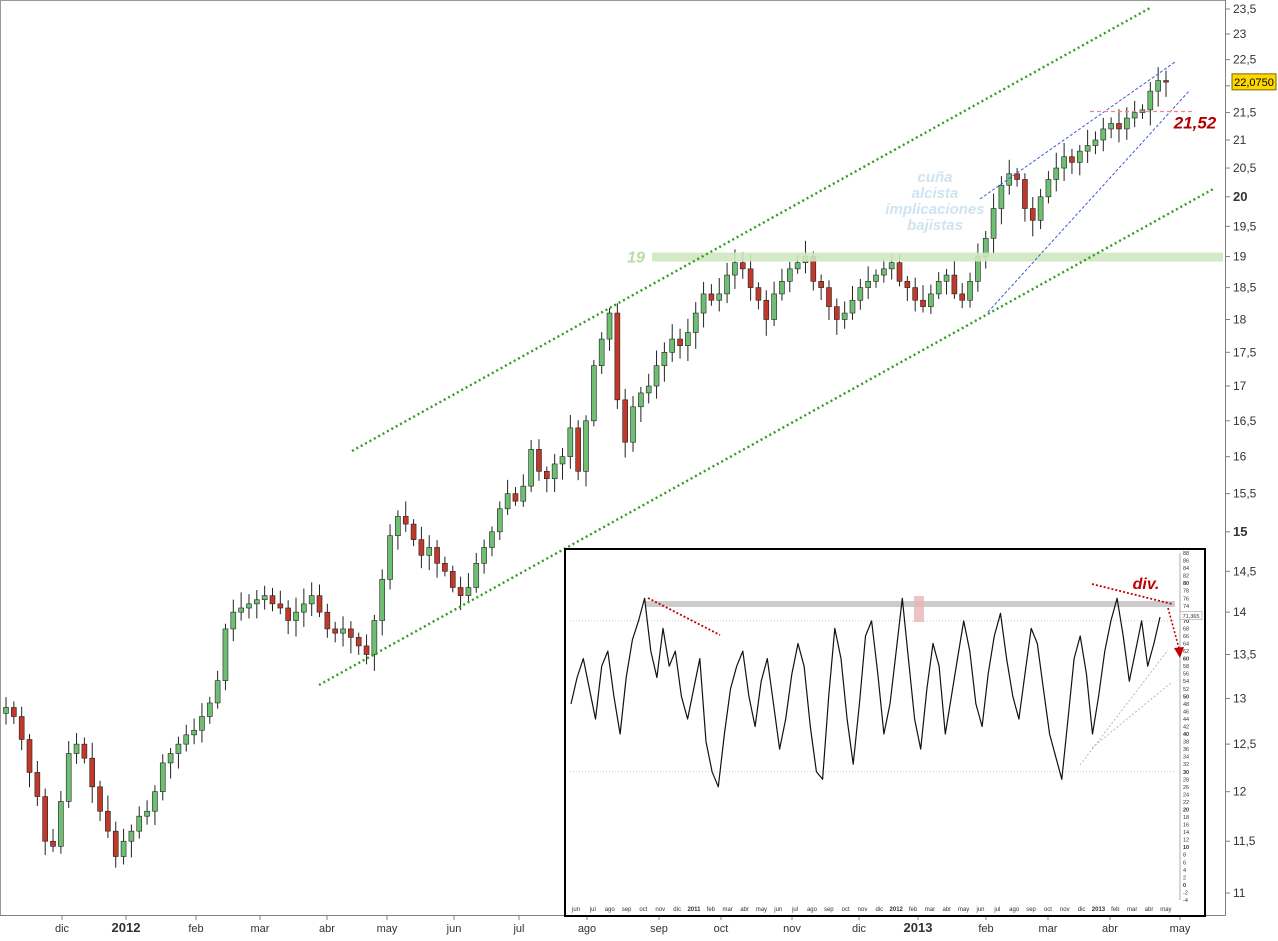  I want to click on price-tick-label: 17,5, so click(1245, 352).